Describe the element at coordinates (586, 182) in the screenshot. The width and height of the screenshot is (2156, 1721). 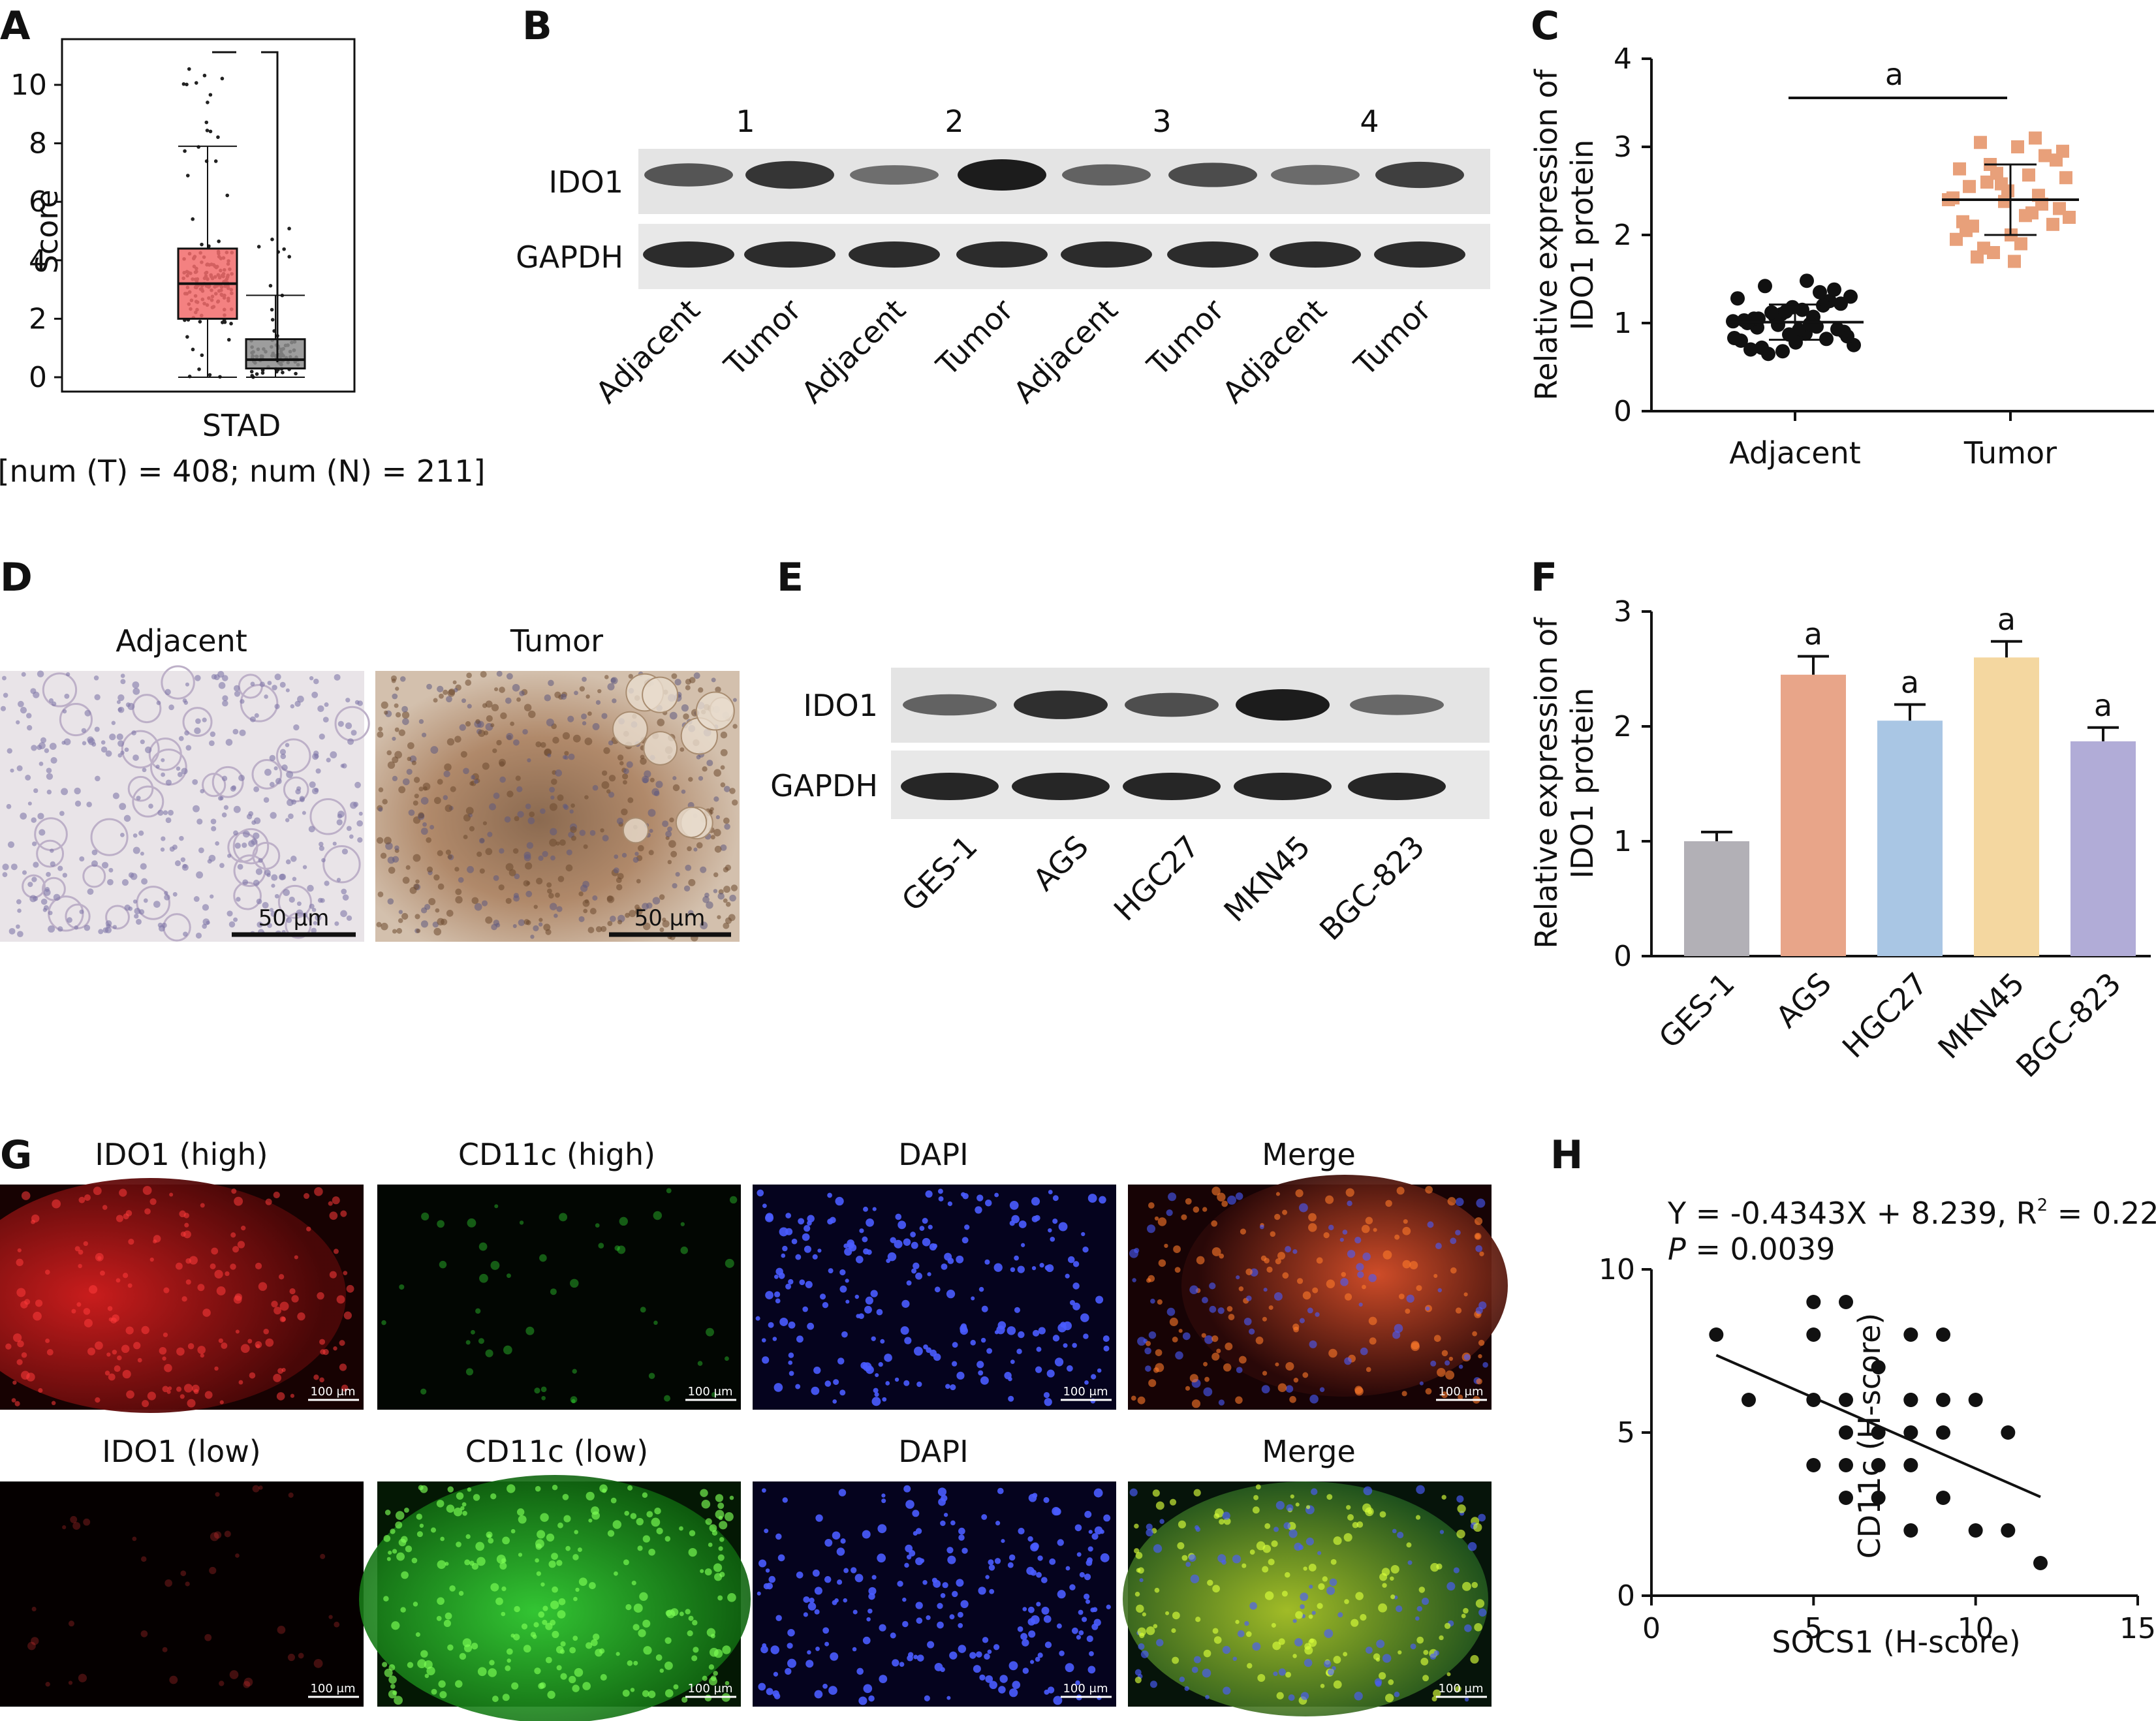
I see `row-label-ido1-b: IDO1` at that location.